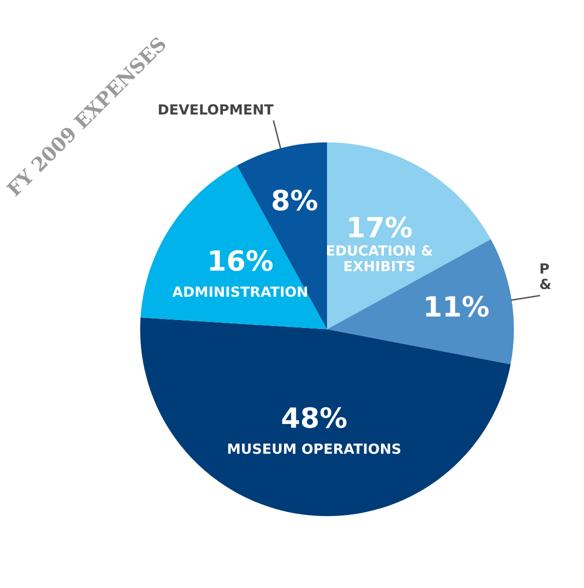 The width and height of the screenshot is (584, 588). Describe the element at coordinates (457, 306) in the screenshot. I see `data-label: 11%` at that location.